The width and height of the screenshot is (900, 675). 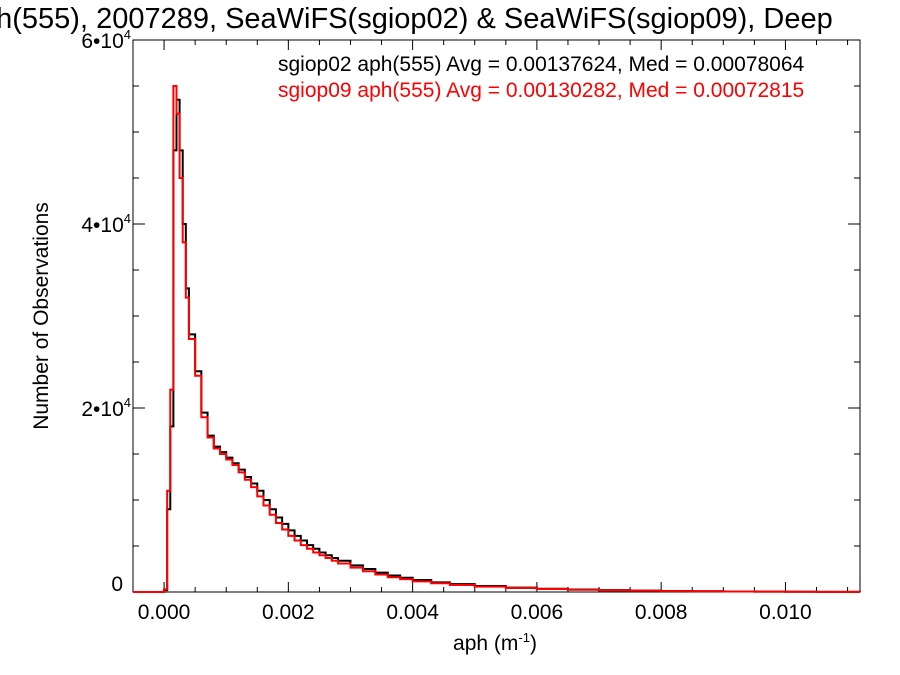 I want to click on y-tick-label: 4•104, so click(x=106, y=224).